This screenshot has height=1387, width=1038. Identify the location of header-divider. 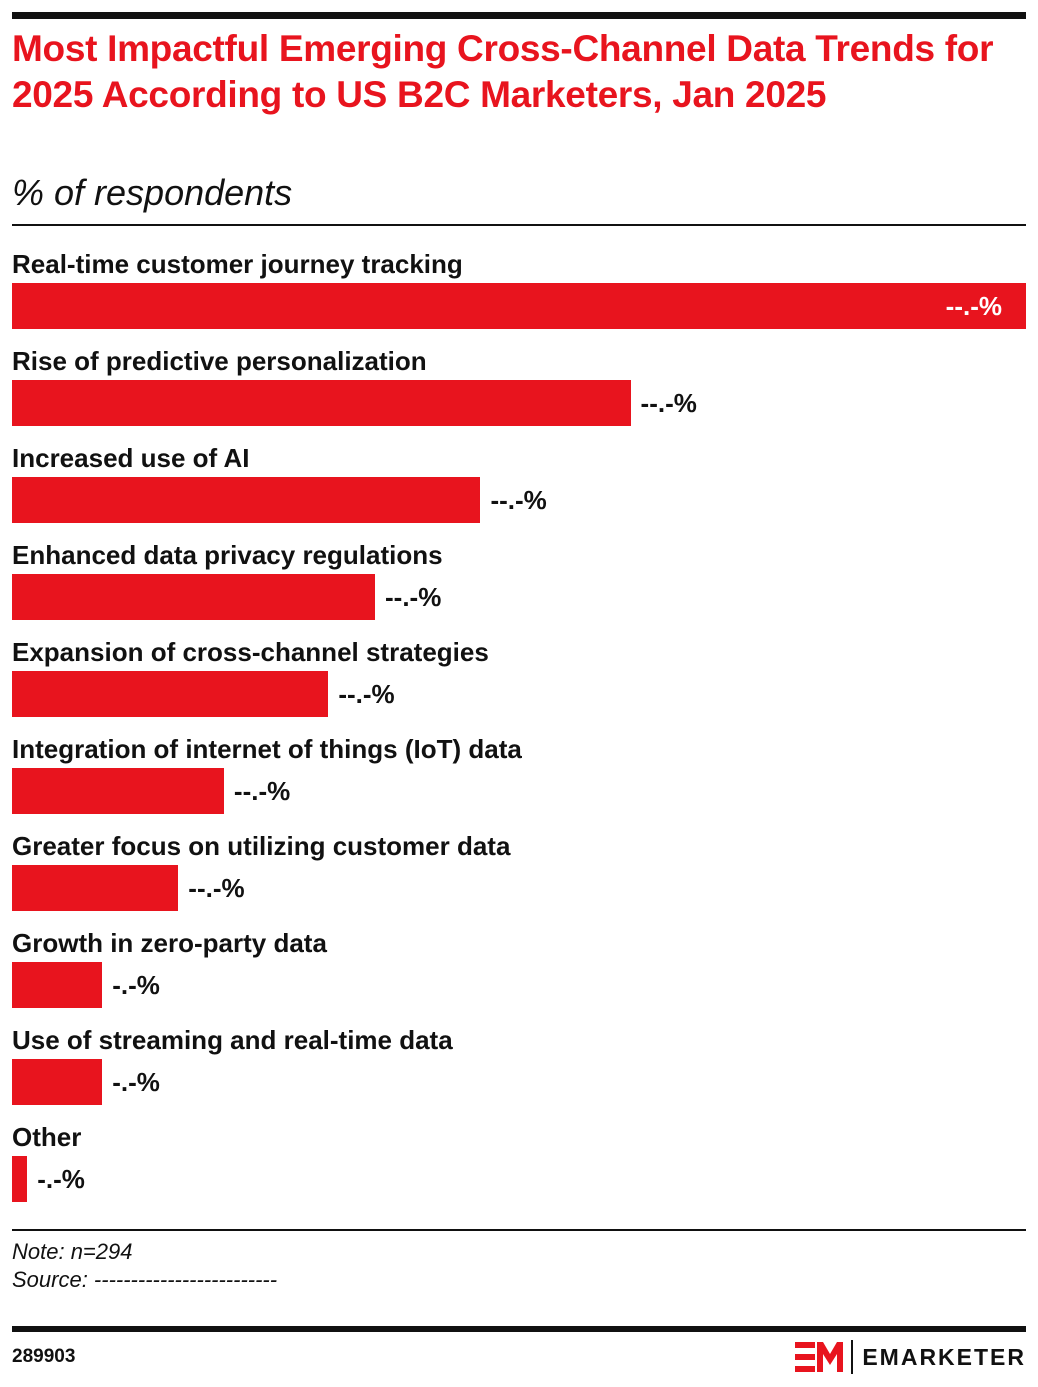
(519, 225).